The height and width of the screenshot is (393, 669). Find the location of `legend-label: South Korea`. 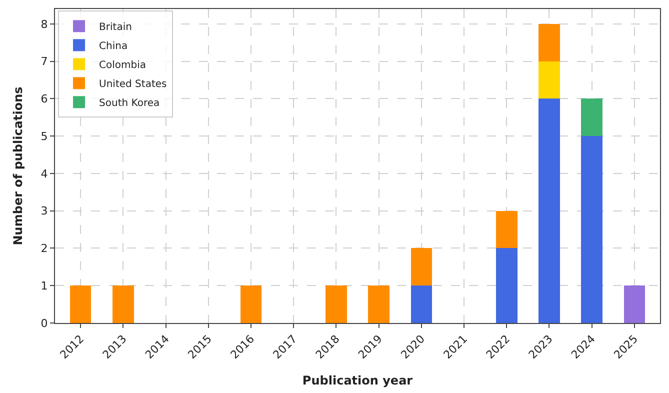

legend-label: South Korea is located at coordinates (129, 103).